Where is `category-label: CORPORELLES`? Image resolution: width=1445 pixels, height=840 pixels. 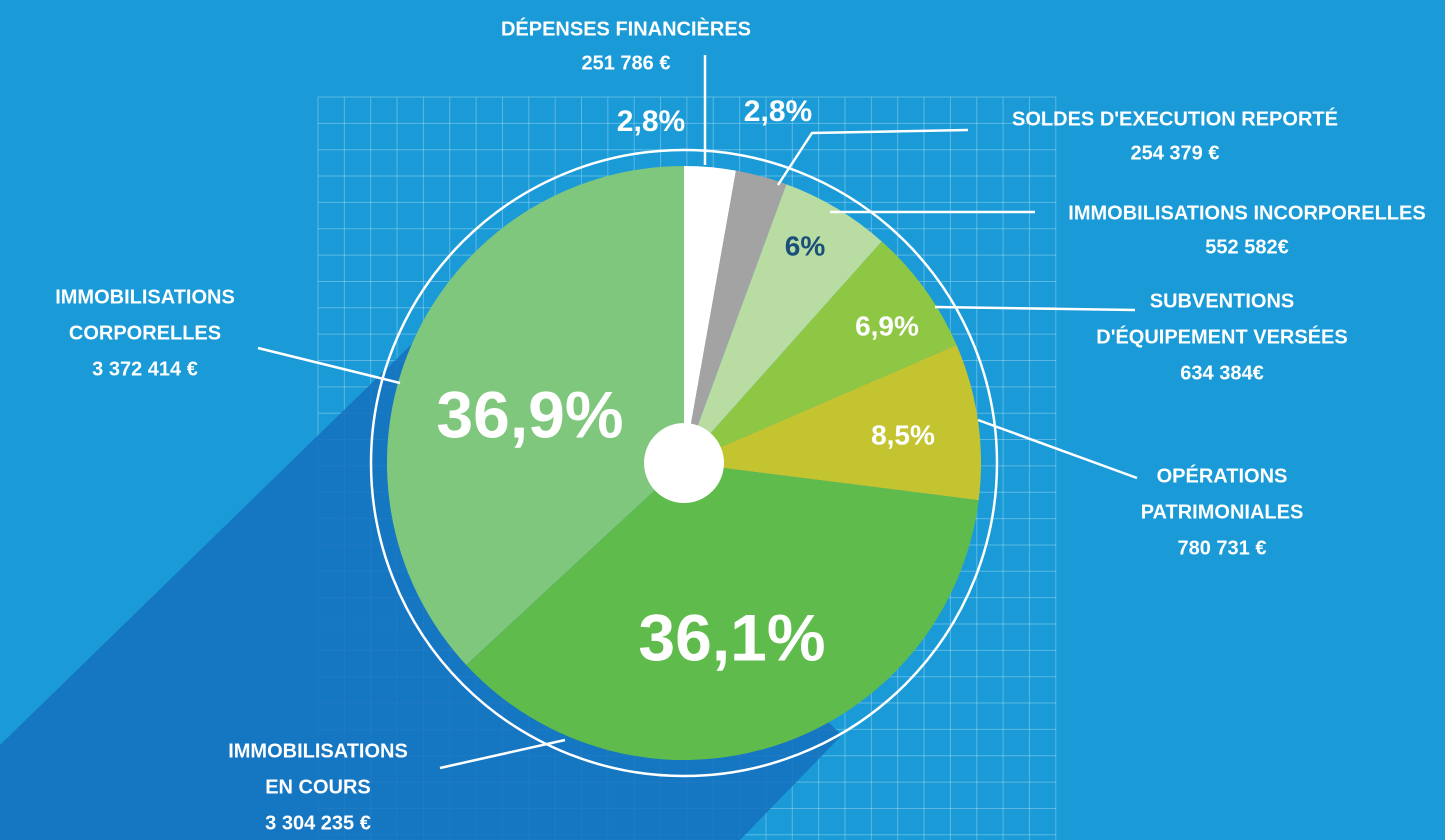 category-label: CORPORELLES is located at coordinates (145, 333).